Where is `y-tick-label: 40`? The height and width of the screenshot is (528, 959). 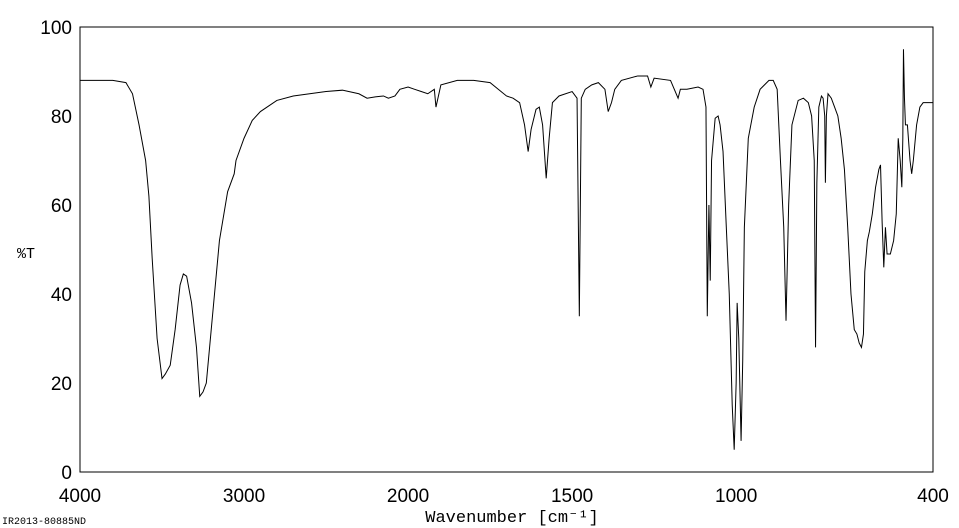 y-tick-label: 40 is located at coordinates (61, 295).